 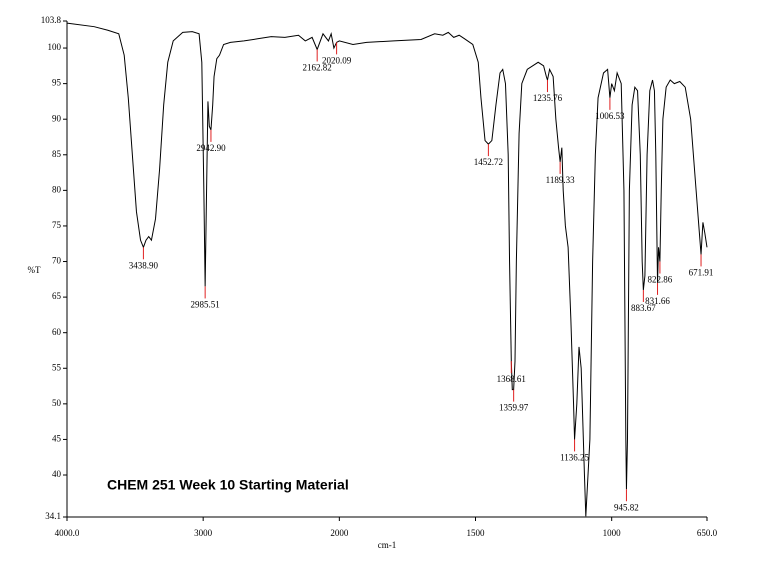 I want to click on y-tick-label: 50, so click(x=57, y=403).